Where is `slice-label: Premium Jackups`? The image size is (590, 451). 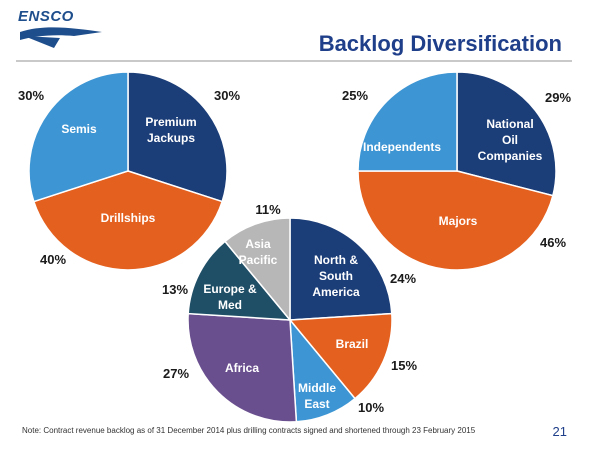 slice-label: Premium Jackups is located at coordinates (170, 130).